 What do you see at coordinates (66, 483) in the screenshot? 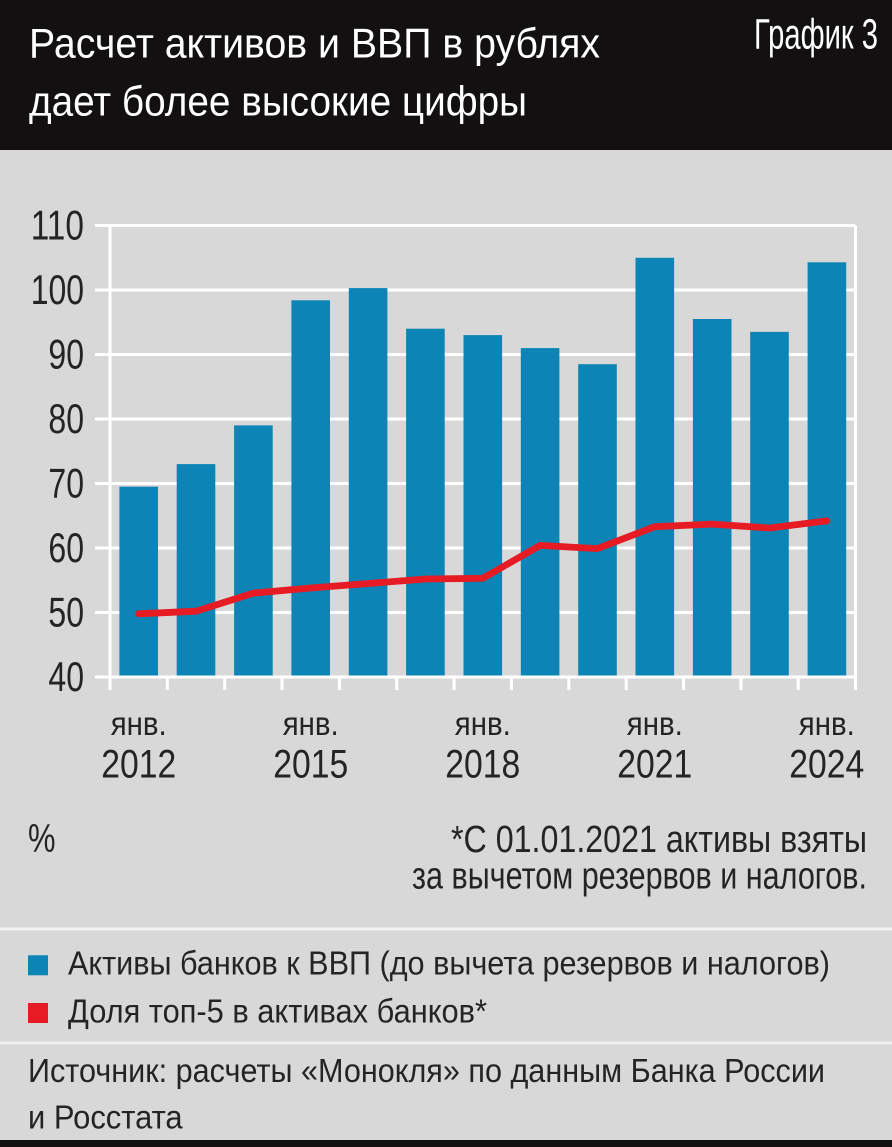
I see `svg-text: 70` at bounding box center [66, 483].